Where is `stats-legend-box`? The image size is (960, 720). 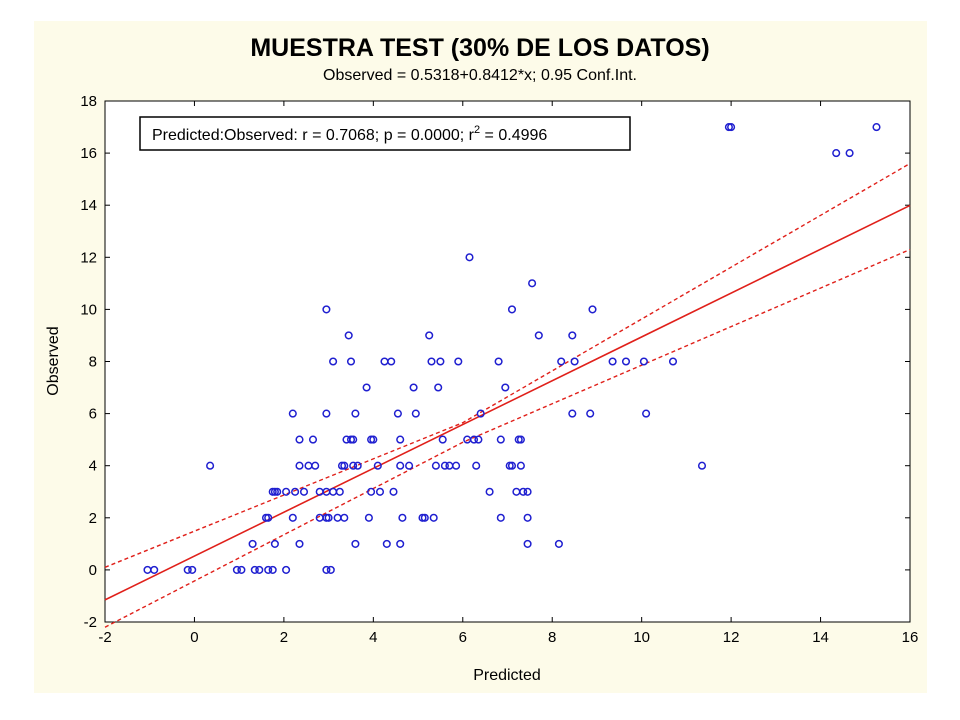
stats-legend-box is located at coordinates (385, 133).